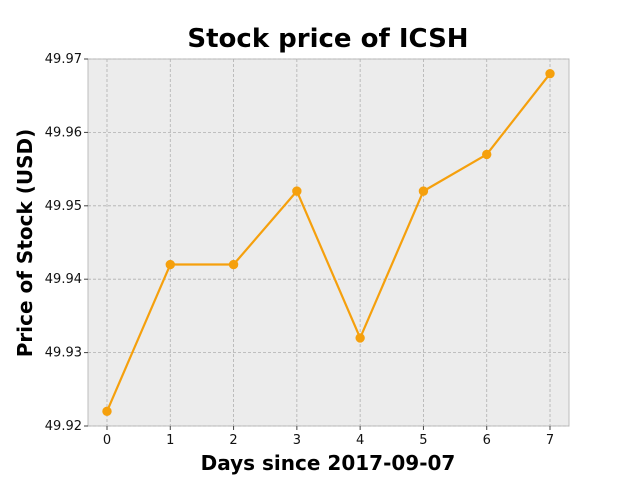 Image resolution: width=640 pixels, height=480 pixels. What do you see at coordinates (487, 440) in the screenshot?
I see `x-tick-label: 6` at bounding box center [487, 440].